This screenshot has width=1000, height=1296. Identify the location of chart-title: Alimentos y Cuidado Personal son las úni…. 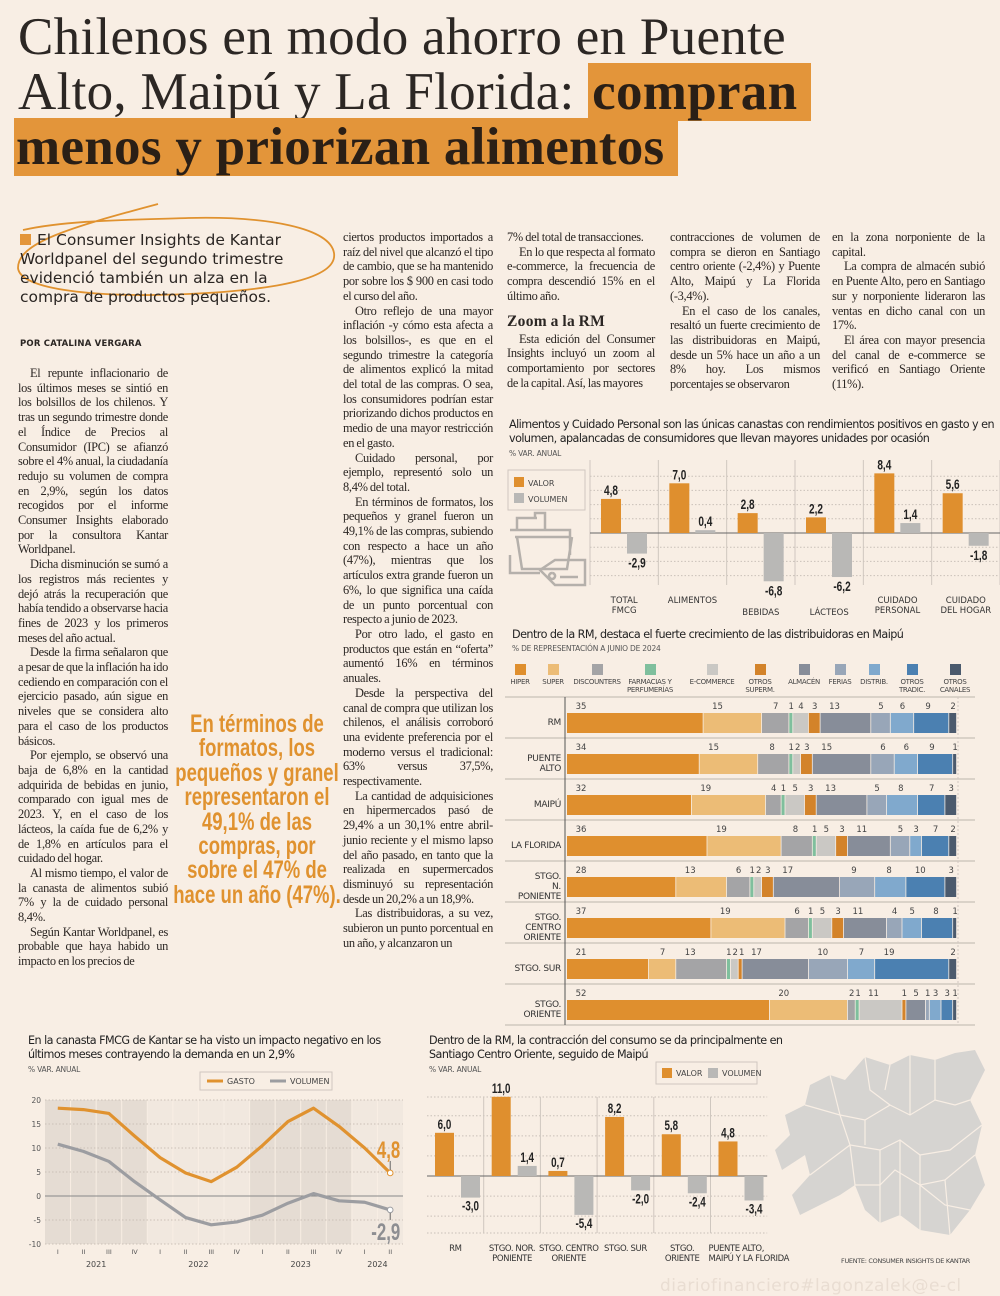
(752, 431).